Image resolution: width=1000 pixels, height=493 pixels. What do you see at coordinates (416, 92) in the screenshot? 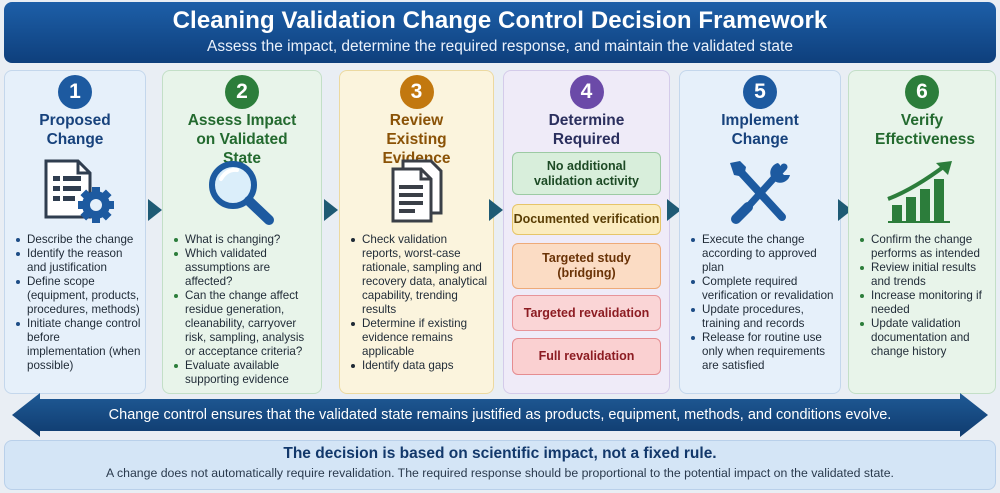
I see `step-number: 3` at bounding box center [416, 92].